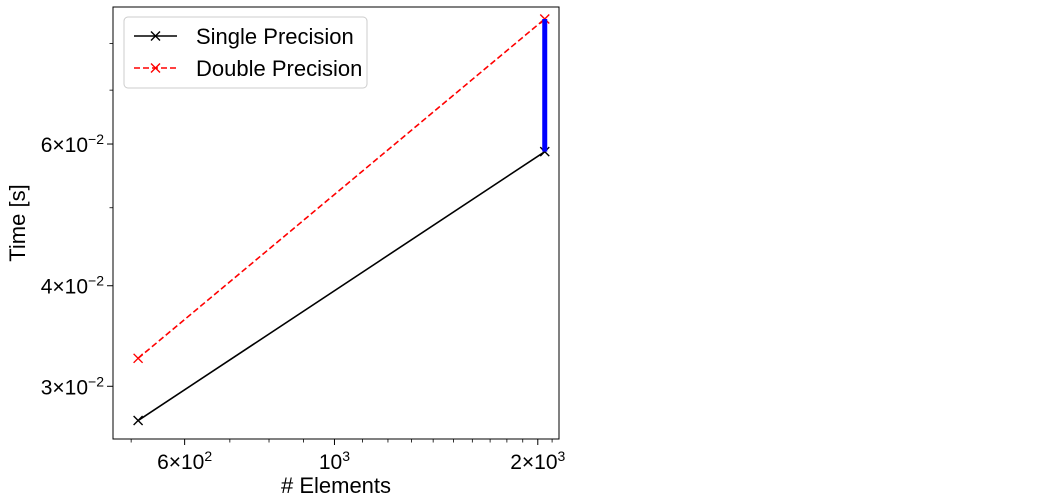 The height and width of the screenshot is (504, 1051). What do you see at coordinates (275, 36) in the screenshot?
I see `legend-label: Single Precision` at bounding box center [275, 36].